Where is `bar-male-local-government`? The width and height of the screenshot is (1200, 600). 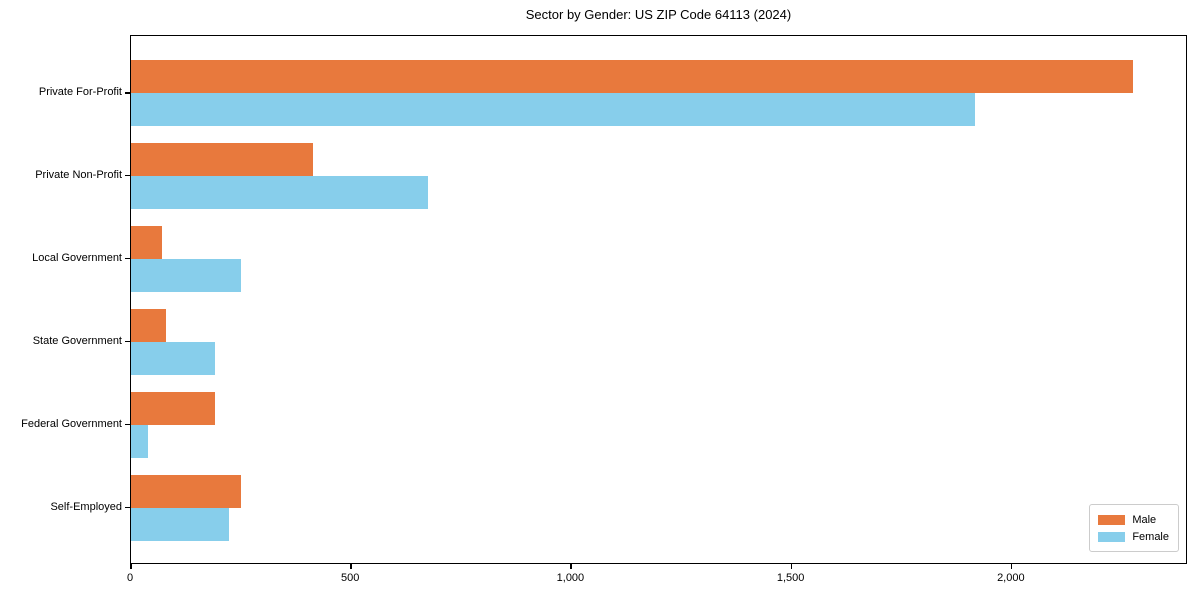 bar-male-local-government is located at coordinates (146, 242).